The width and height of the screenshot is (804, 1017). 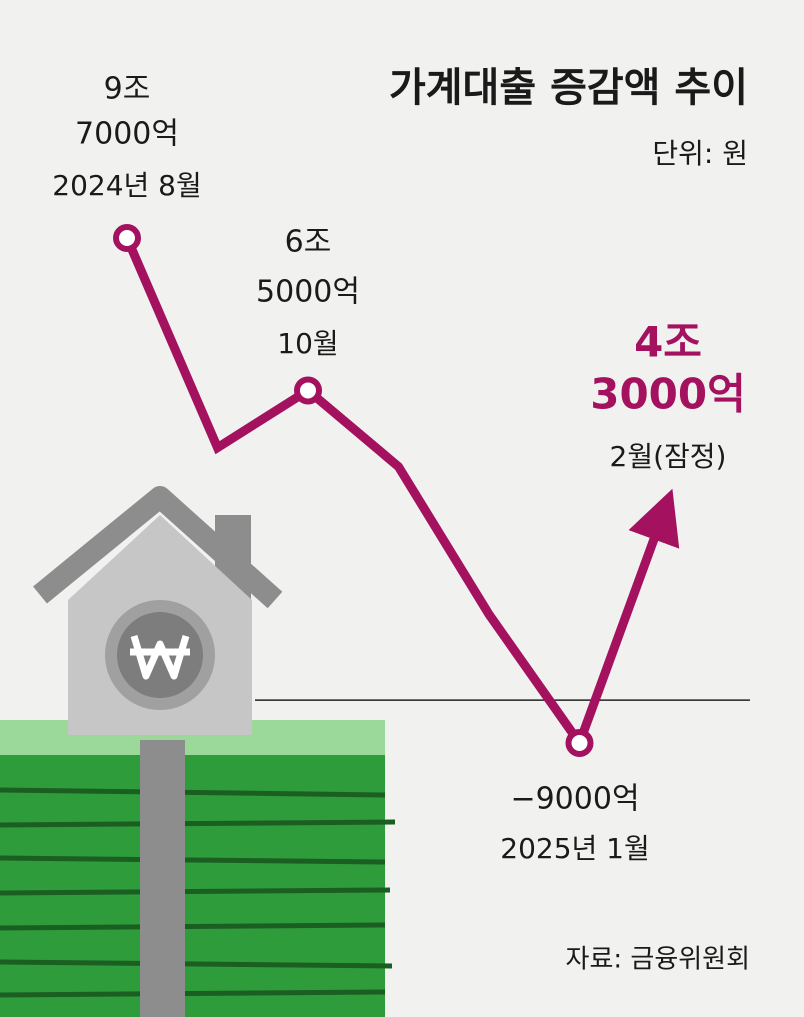 I want to click on source-note: 자료: 금융위원회, so click(x=658, y=960).